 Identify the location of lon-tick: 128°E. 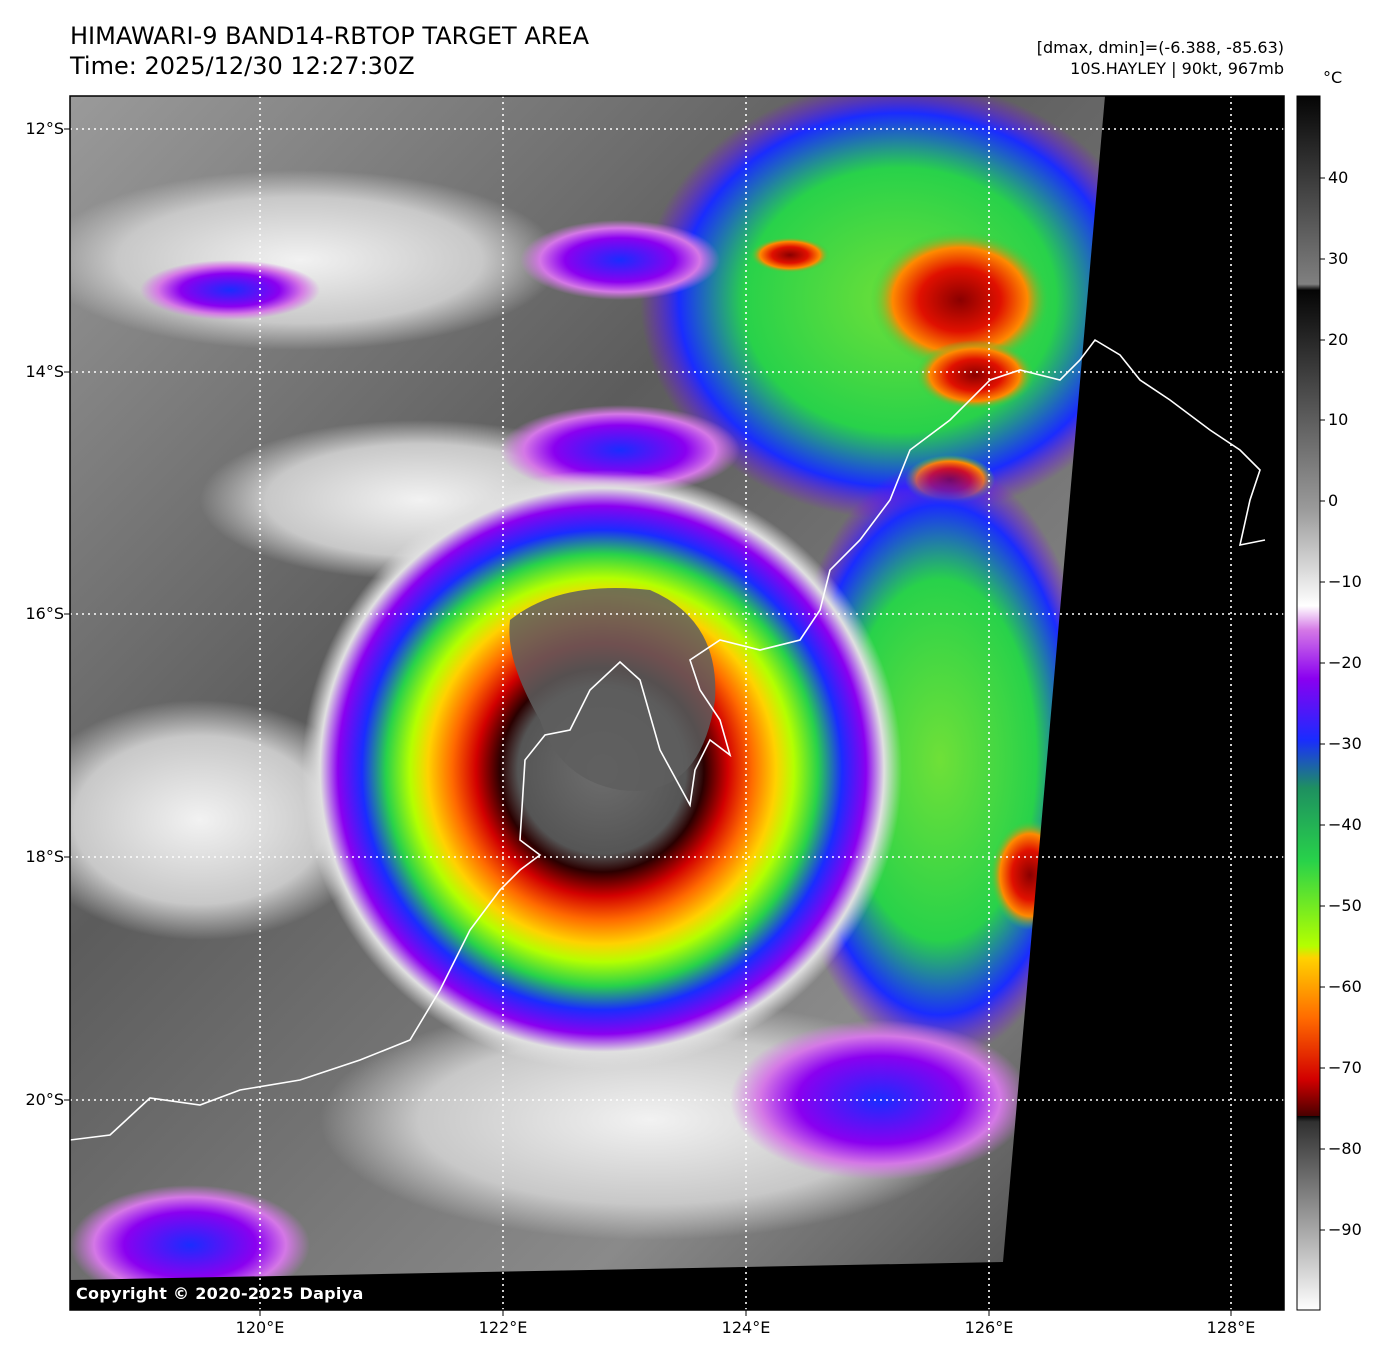
(1231, 1327).